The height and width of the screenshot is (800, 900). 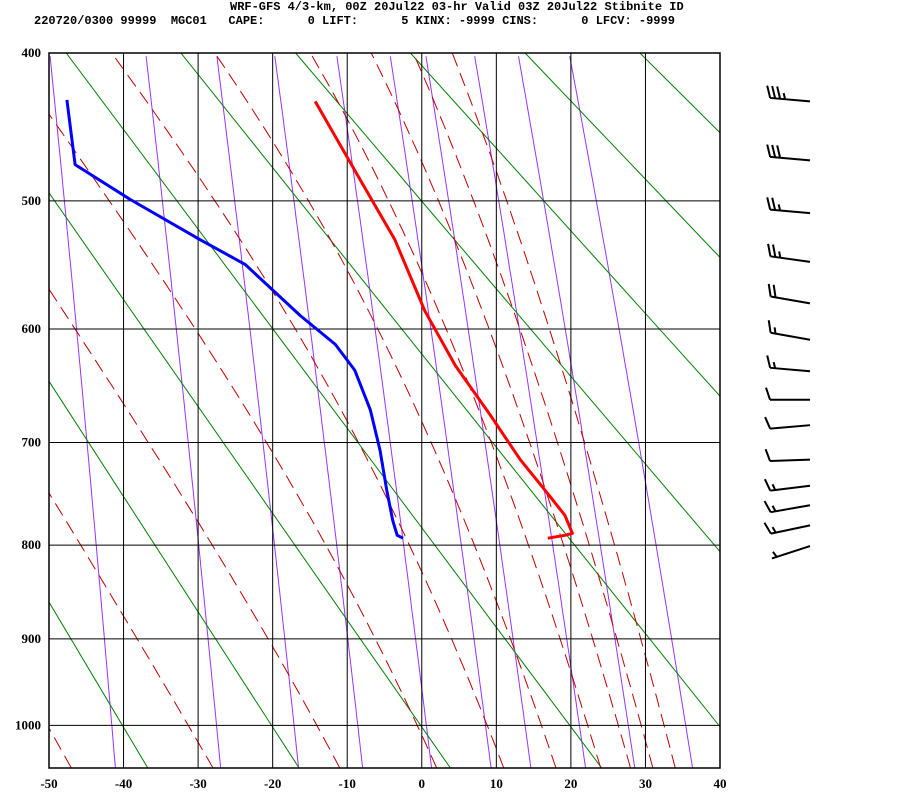 What do you see at coordinates (197, 783) in the screenshot?
I see `x-tick-label: -30` at bounding box center [197, 783].